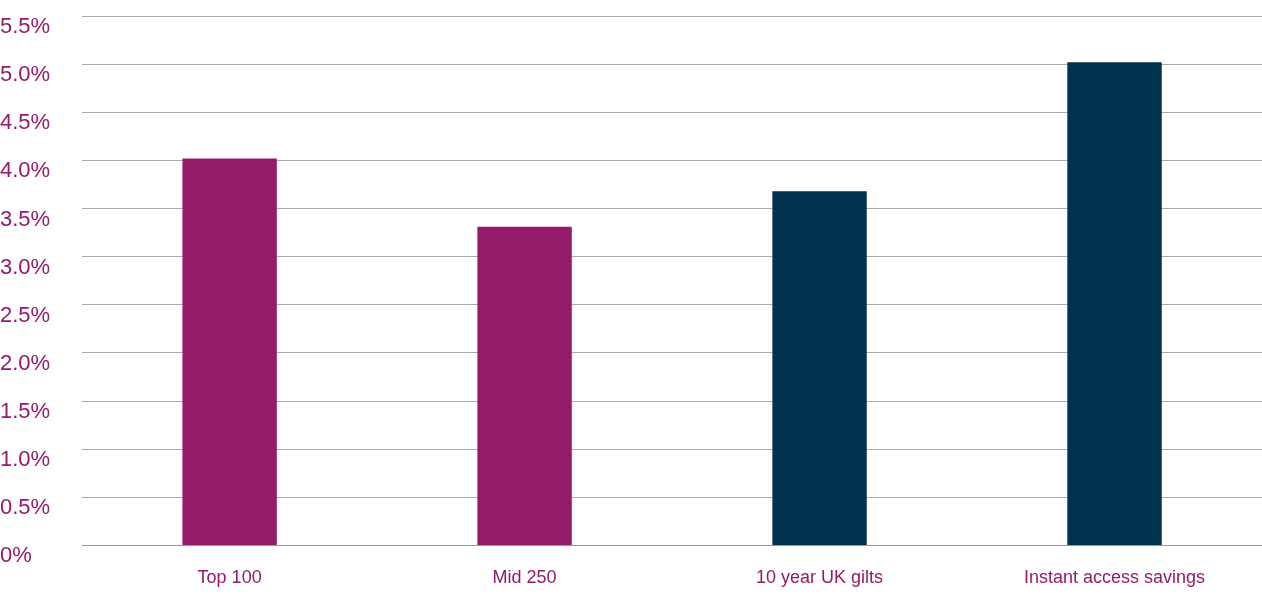  I want to click on y-tick-label: 5.5%, so click(25, 26).